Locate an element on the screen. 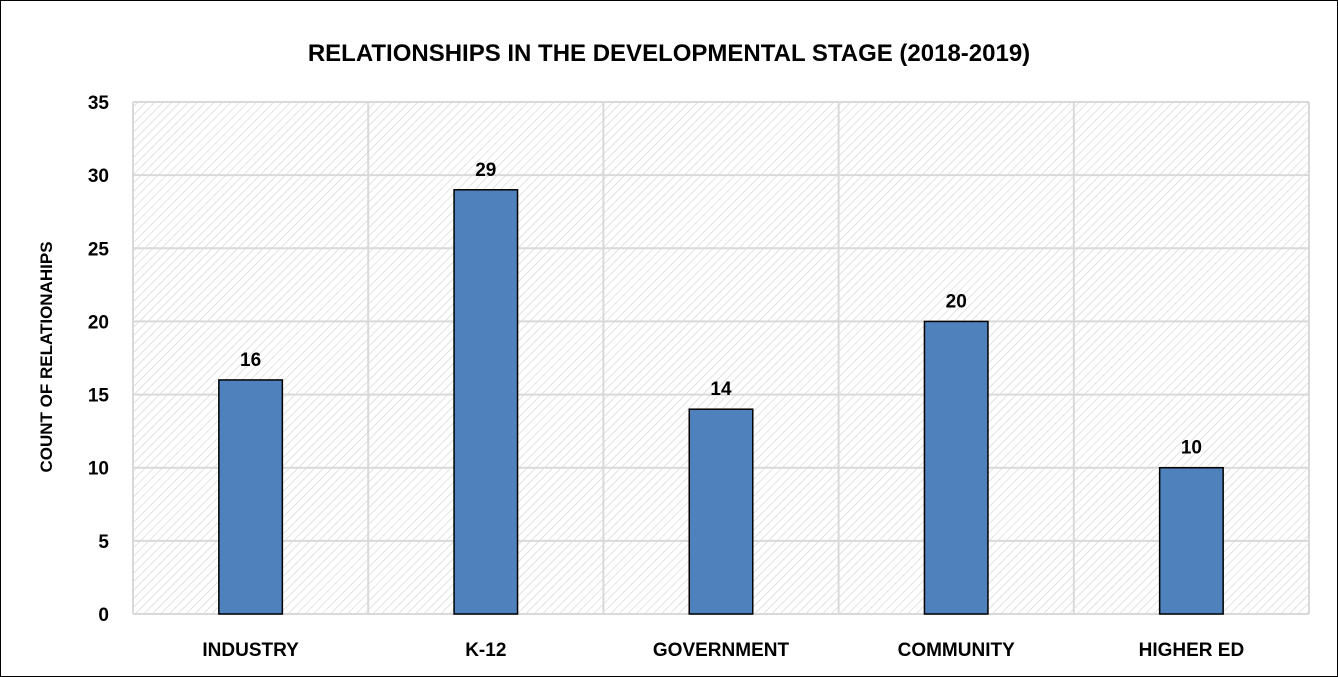 The width and height of the screenshot is (1338, 677). data-label: 20 is located at coordinates (956, 301).